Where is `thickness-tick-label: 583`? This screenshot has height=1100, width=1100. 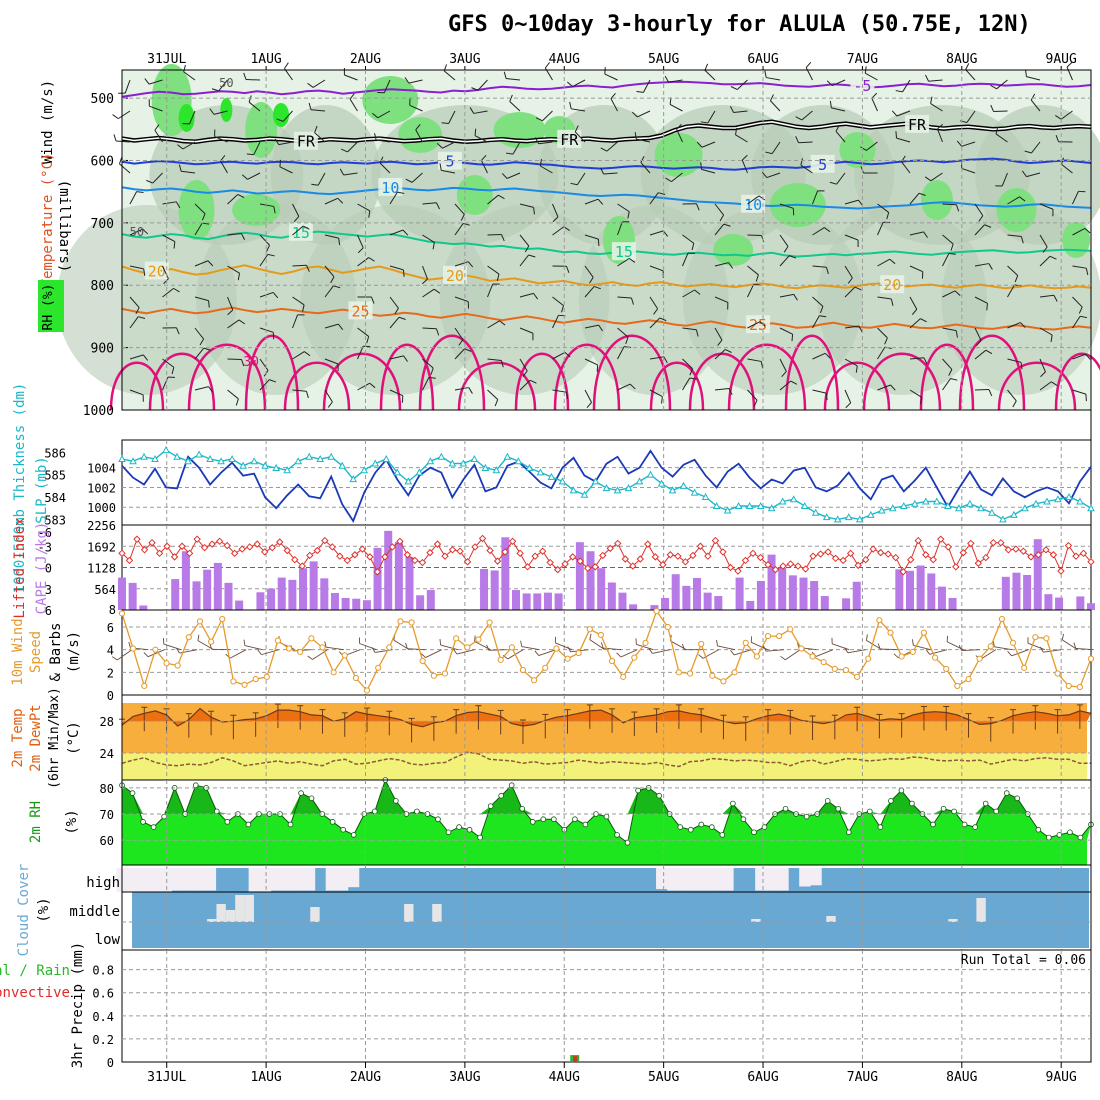
thickness-tick-label: 583 is located at coordinates (55, 520).